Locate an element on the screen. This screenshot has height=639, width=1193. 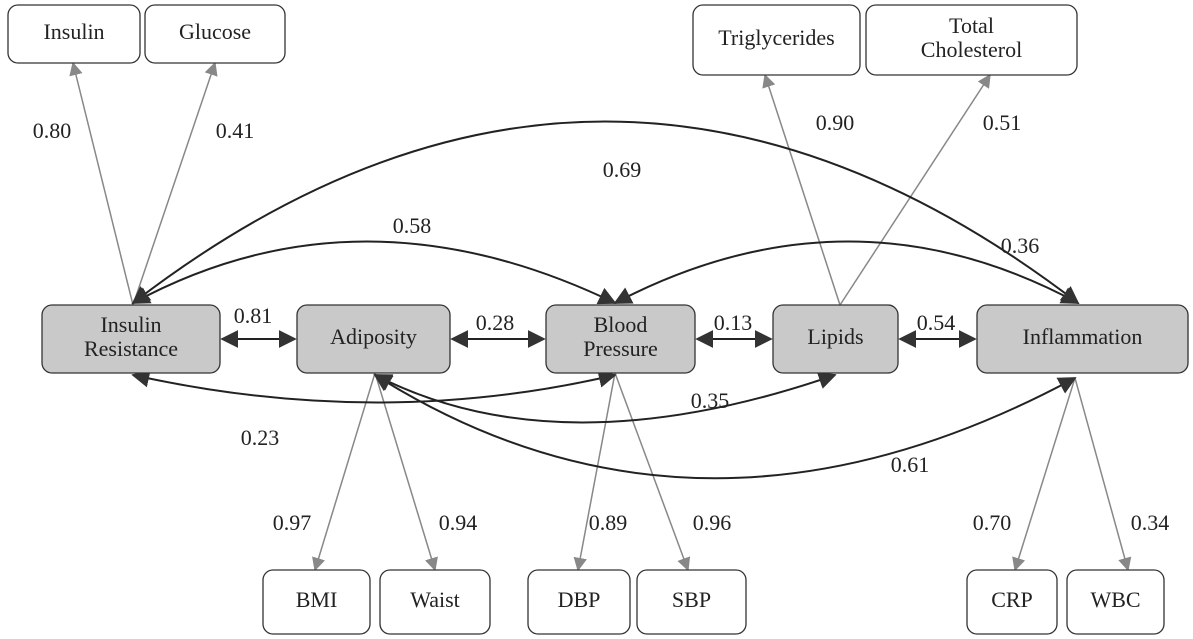
indicator-label: Cholesterol is located at coordinates (971, 49).